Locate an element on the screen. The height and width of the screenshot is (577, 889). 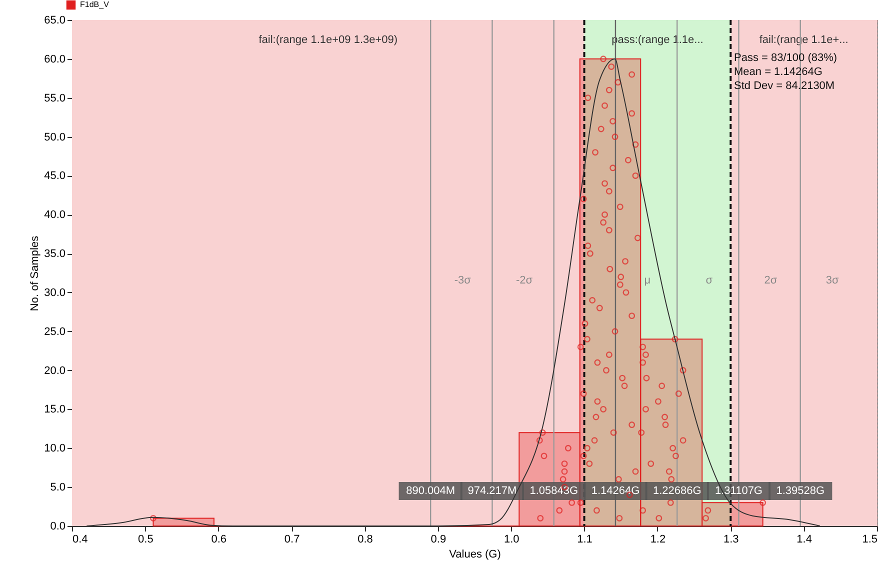
annotation: 890.004M is located at coordinates (431, 490).